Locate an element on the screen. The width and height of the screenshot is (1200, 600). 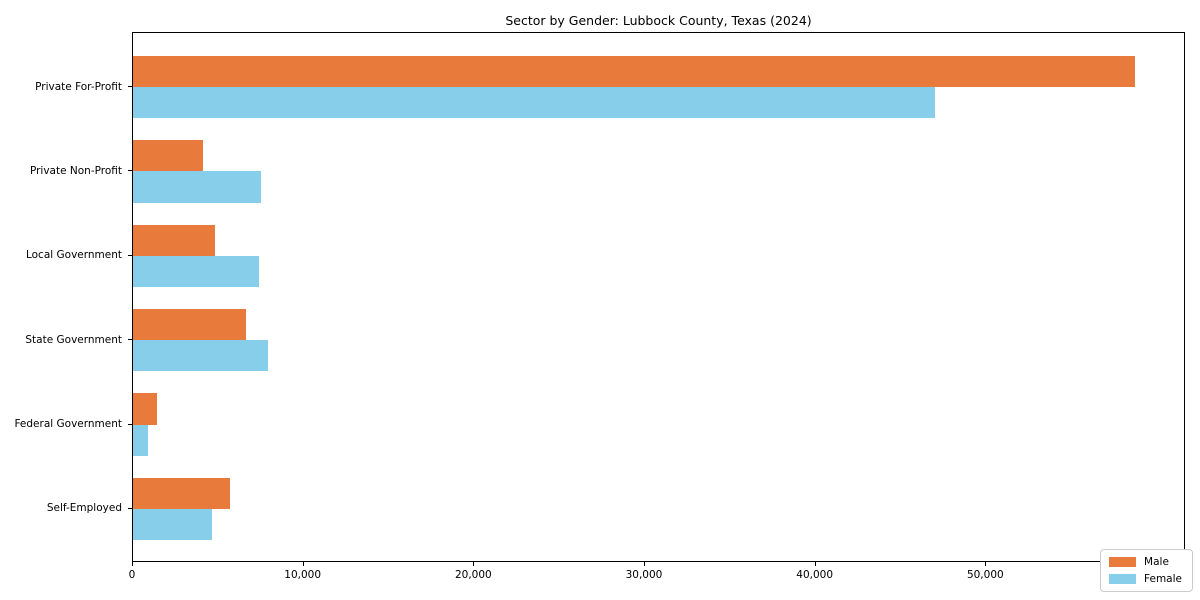
x-tick-label: 30,000 is located at coordinates (644, 575).